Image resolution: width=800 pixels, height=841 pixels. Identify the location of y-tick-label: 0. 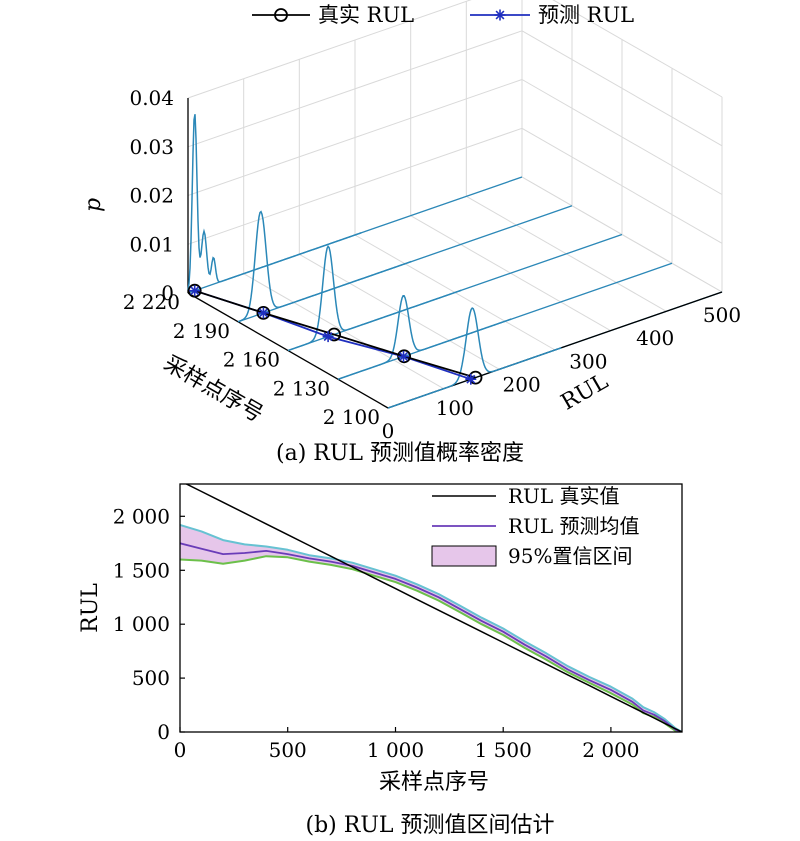
(163, 732).